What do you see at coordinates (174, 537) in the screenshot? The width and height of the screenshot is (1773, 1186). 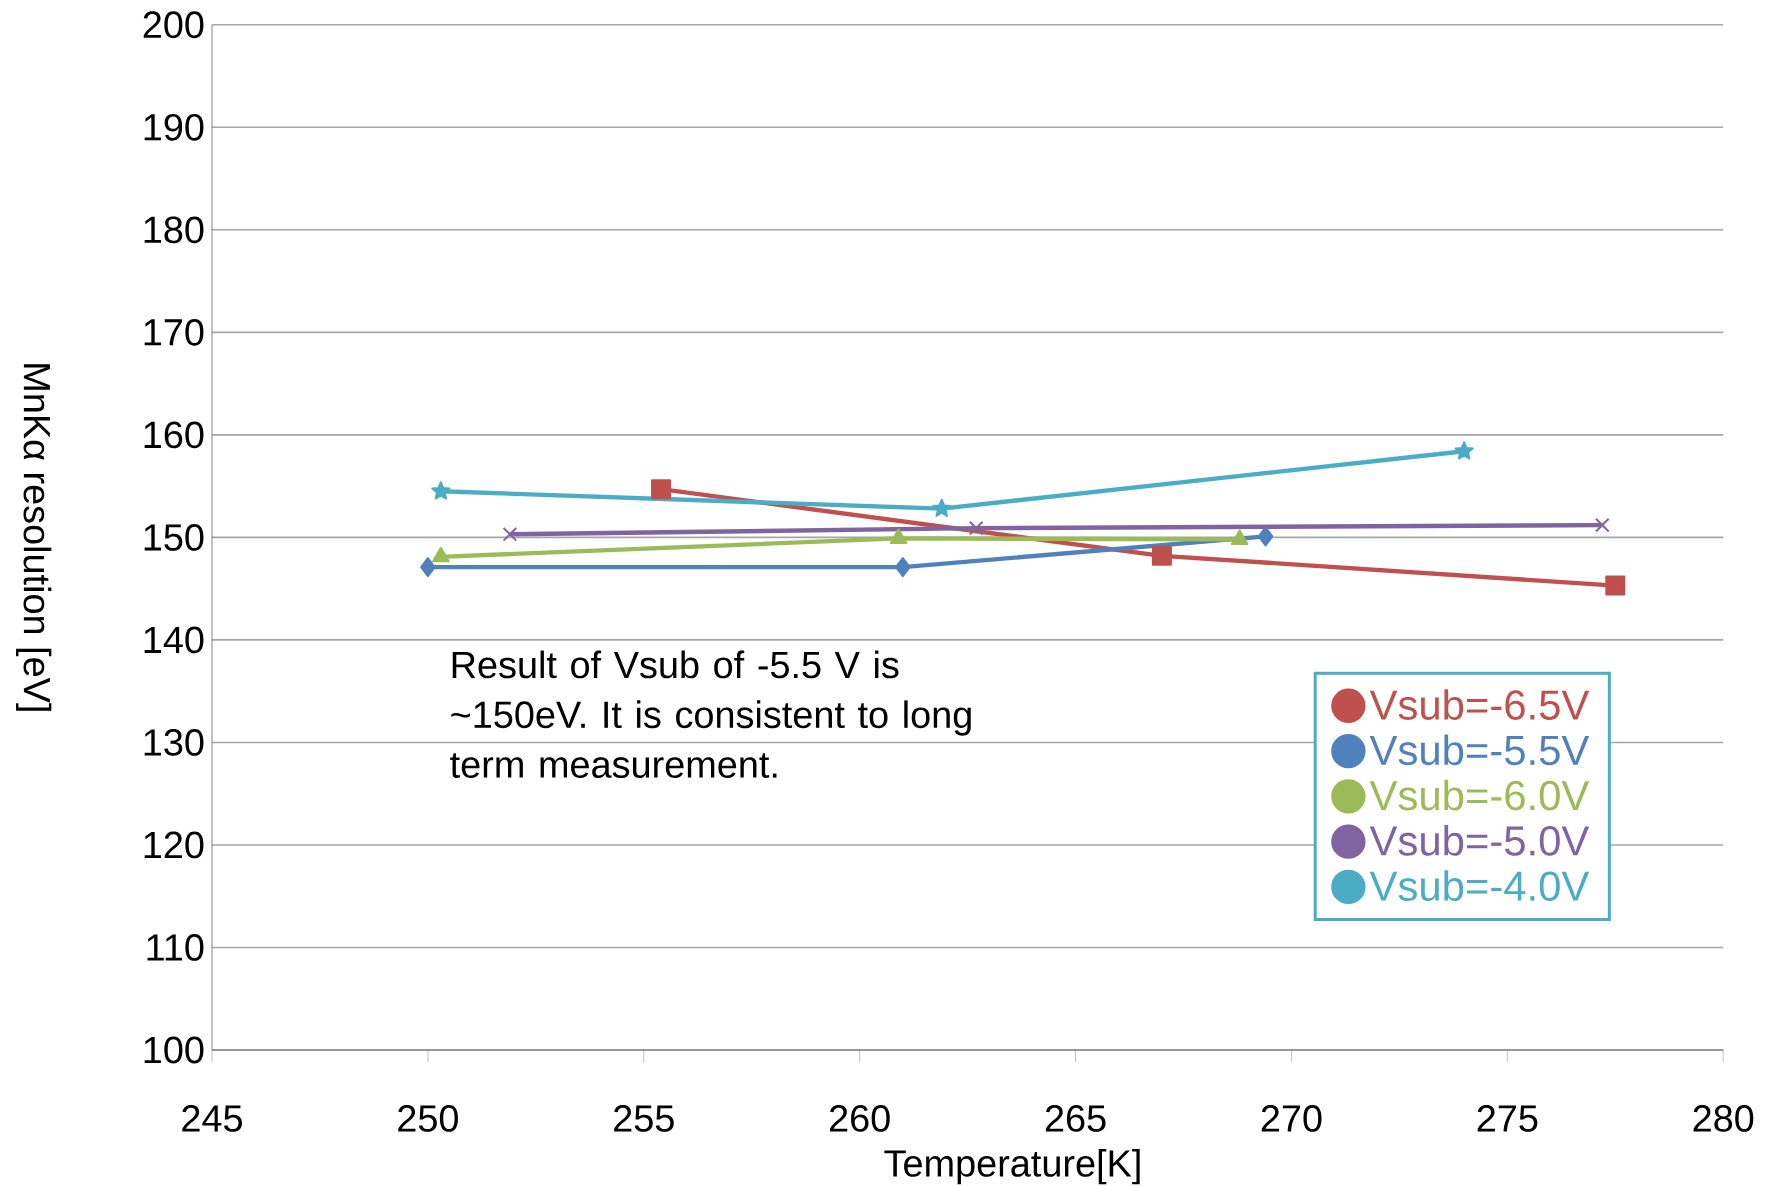 I see `y-tick-label: 150` at bounding box center [174, 537].